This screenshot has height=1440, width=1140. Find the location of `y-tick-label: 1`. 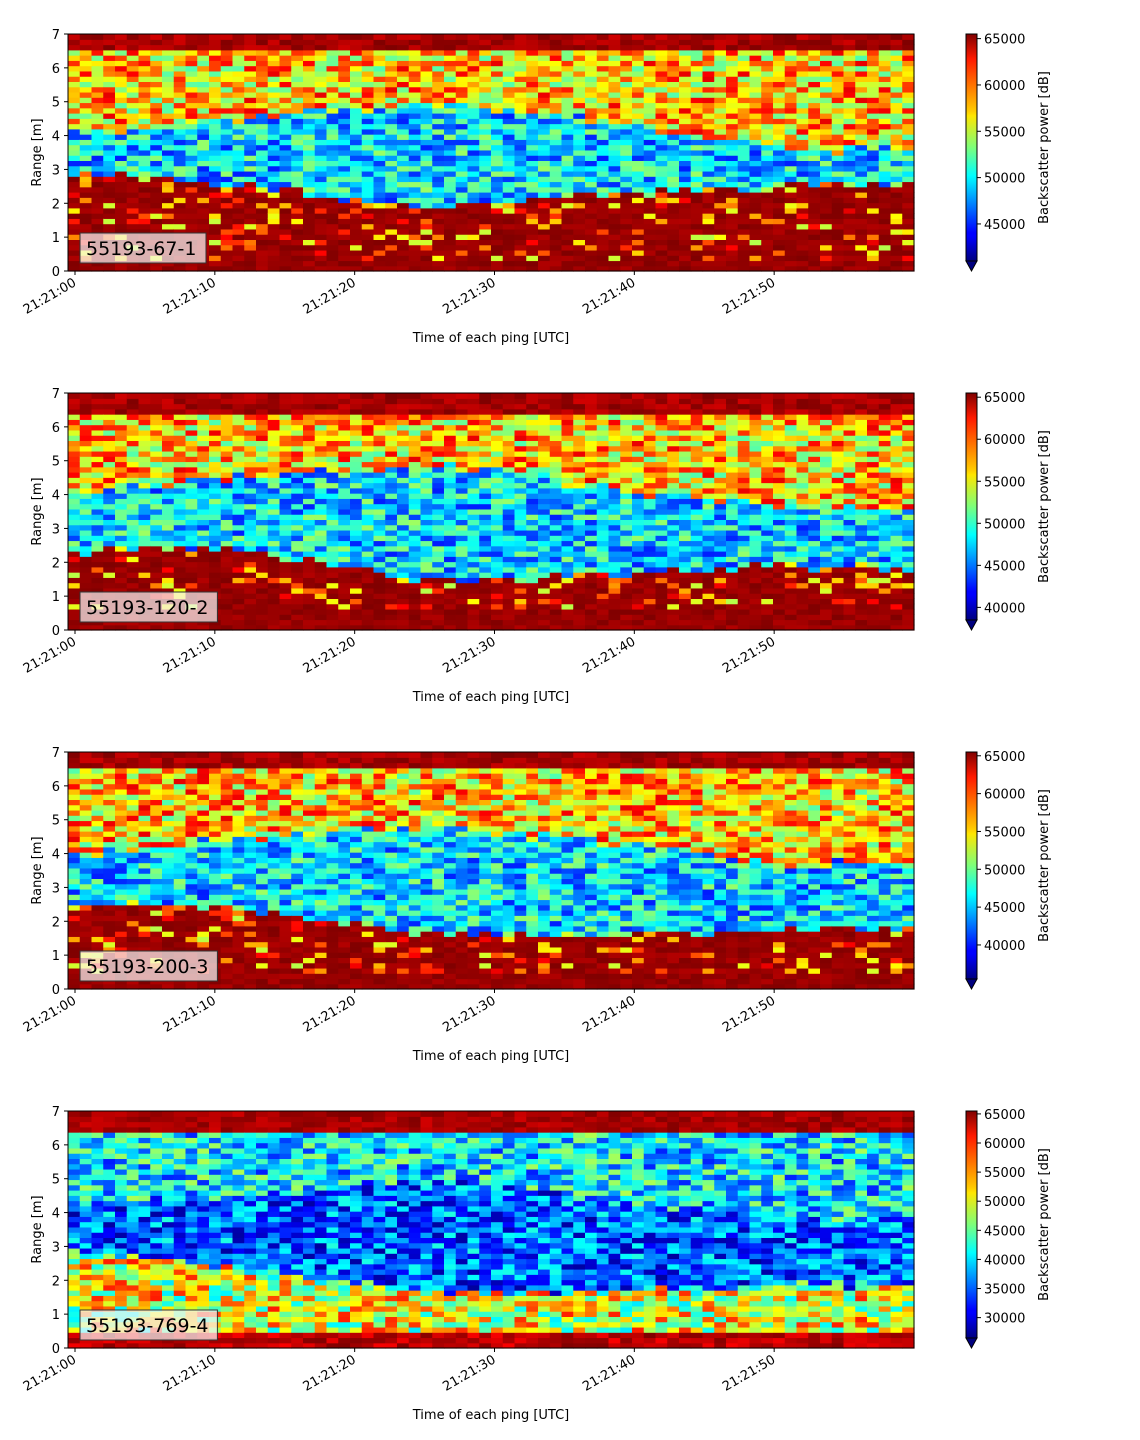

y-tick-label: 1 is located at coordinates (56, 238).